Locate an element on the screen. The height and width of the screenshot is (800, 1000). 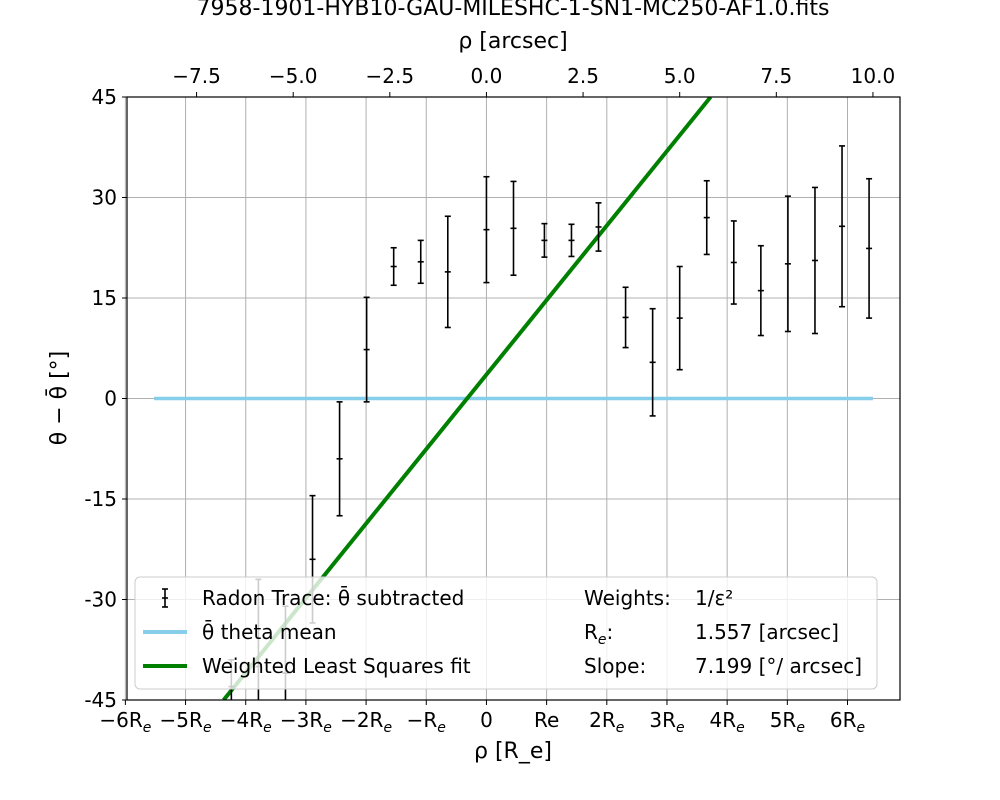
bottom-x-tick-label: 2Re is located at coordinates (606, 722).